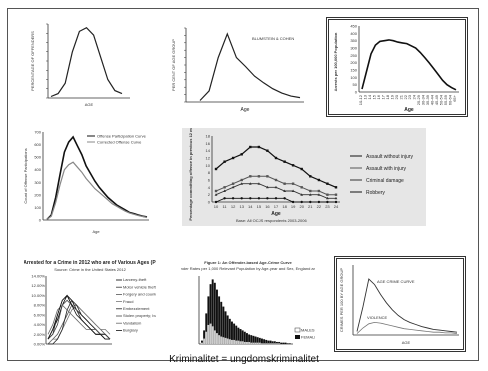 This screenshot has height=371, width=488. What do you see at coordinates (373, 96) in the screenshot?
I see `chart-3-x-tick-label: 15` at bounding box center [373, 96].